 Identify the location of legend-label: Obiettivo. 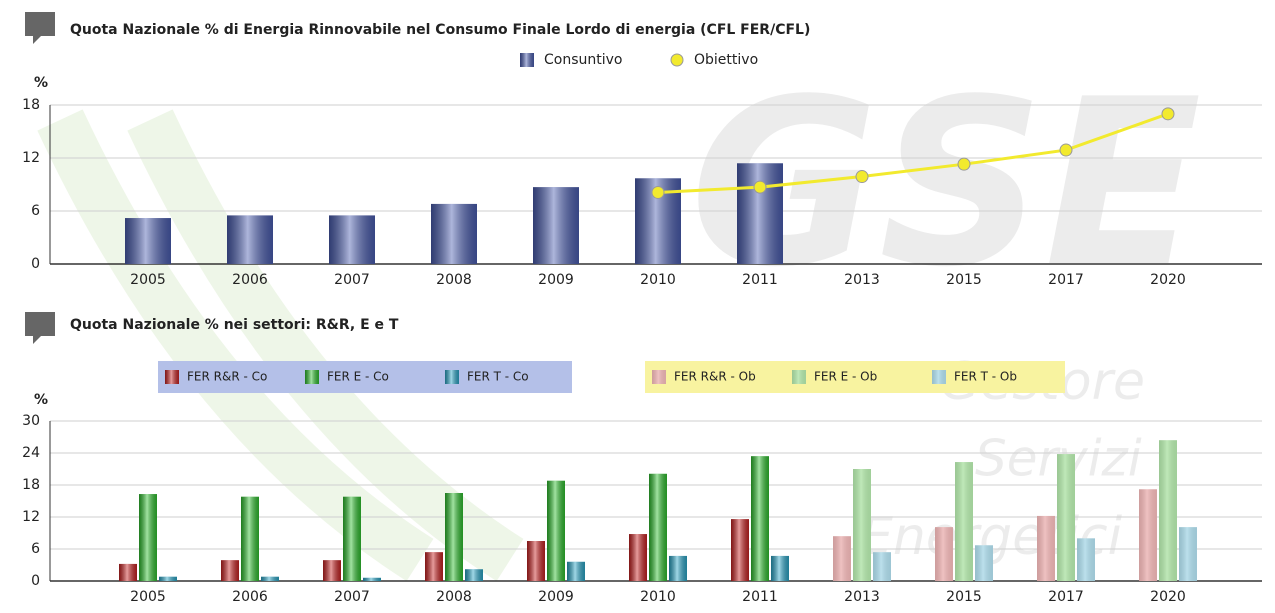
(726, 60).